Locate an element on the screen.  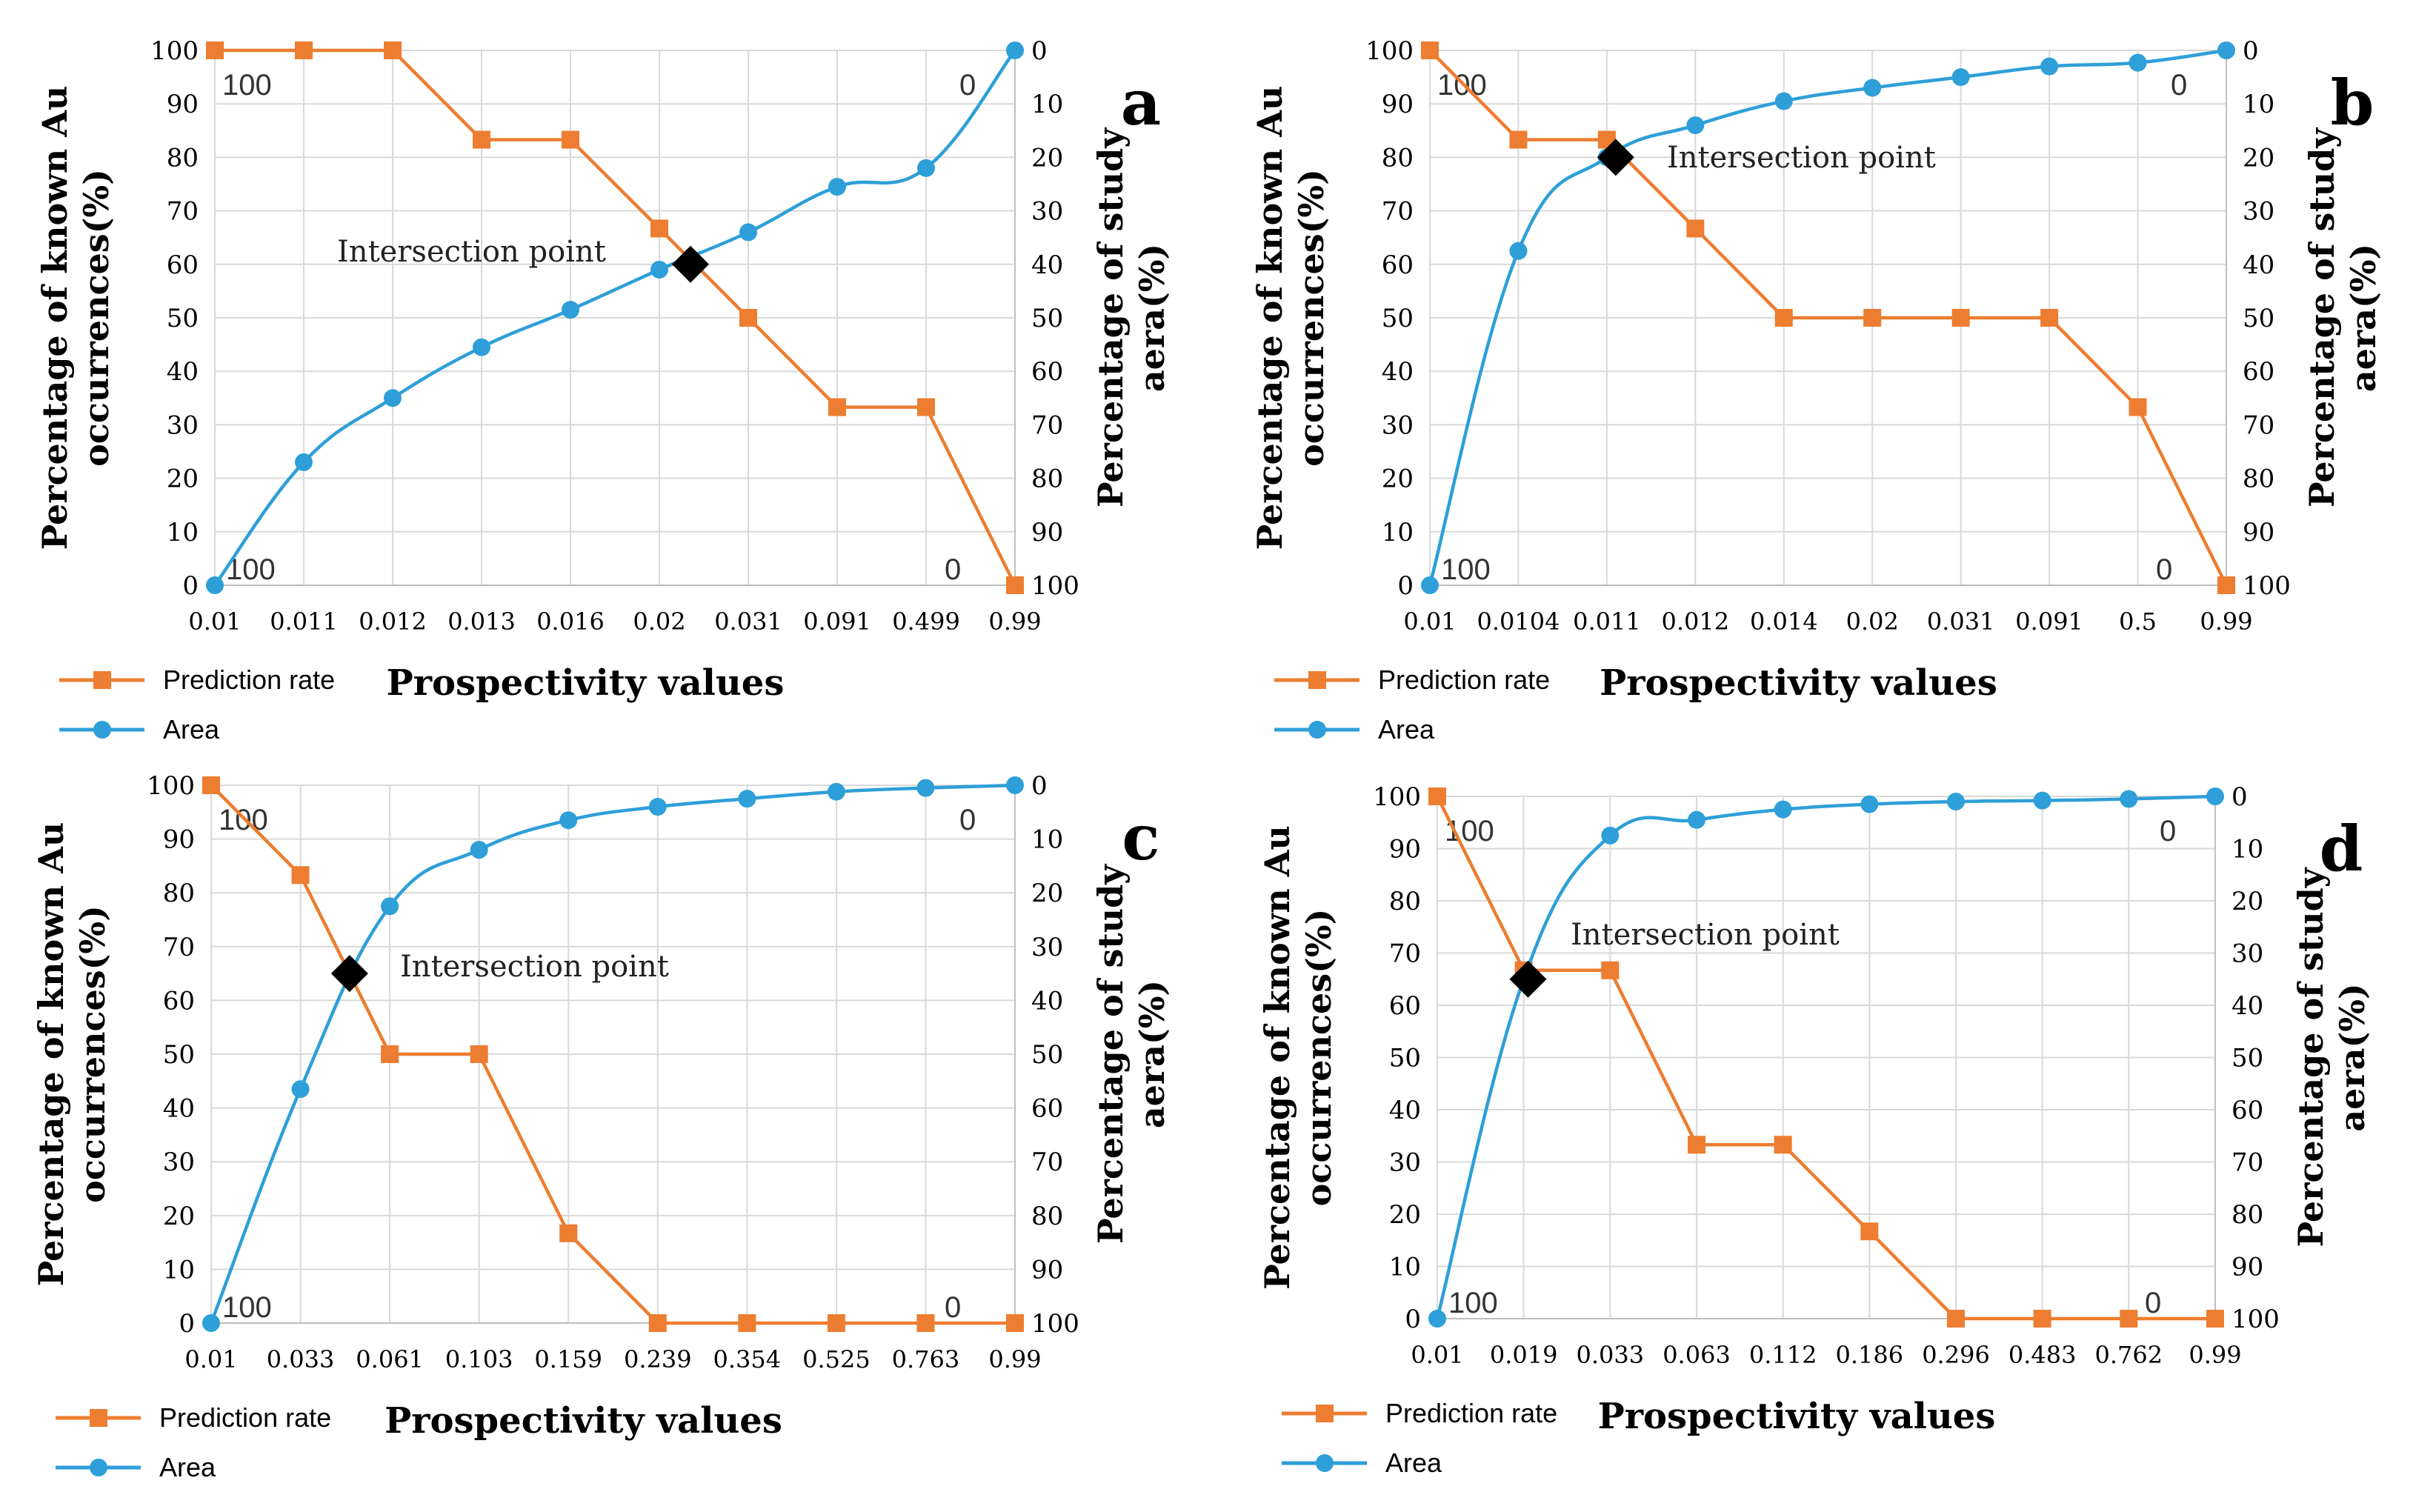
panel-letter: d is located at coordinates (2341, 848).